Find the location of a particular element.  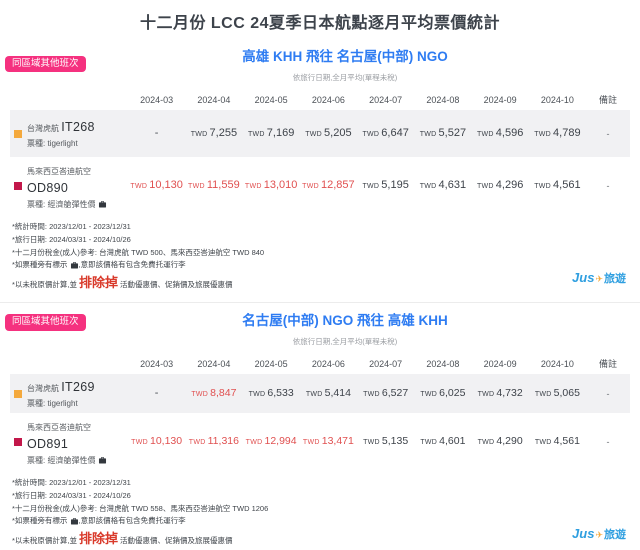

footnote-text: ,意即該價格有包含免費托運行李 is located at coordinates (132, 521).